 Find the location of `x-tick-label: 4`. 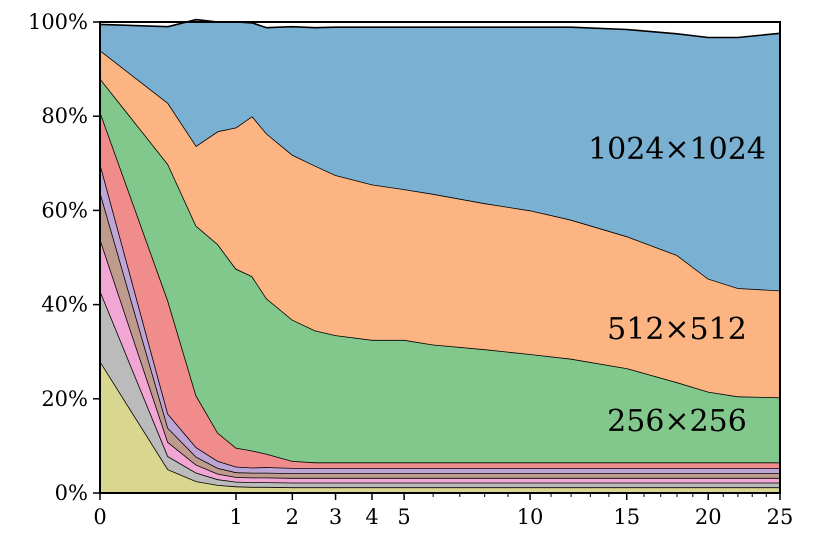

x-tick-label: 4 is located at coordinates (371, 517).